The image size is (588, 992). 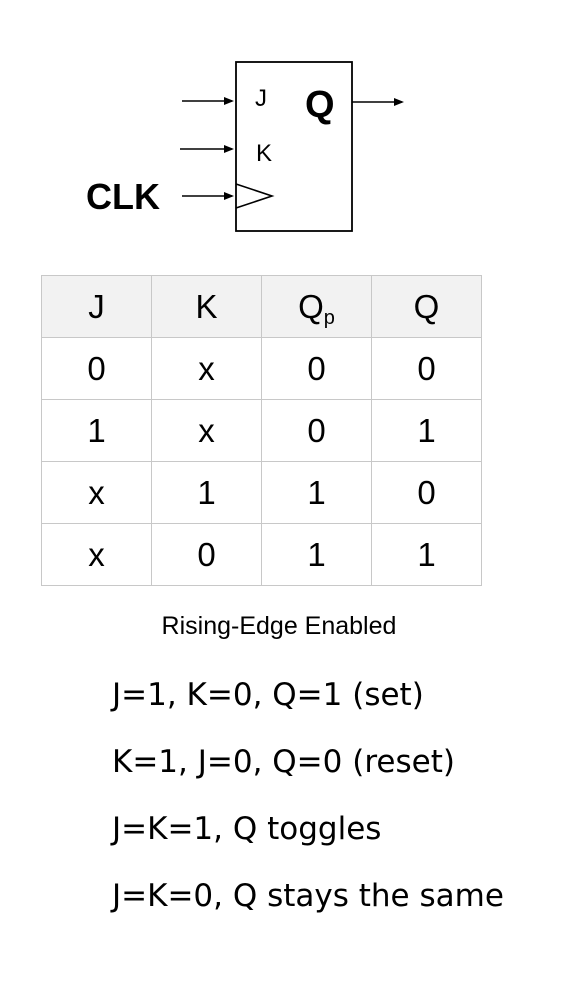 I want to click on table-row: x 1 1 0, so click(x=261, y=492).